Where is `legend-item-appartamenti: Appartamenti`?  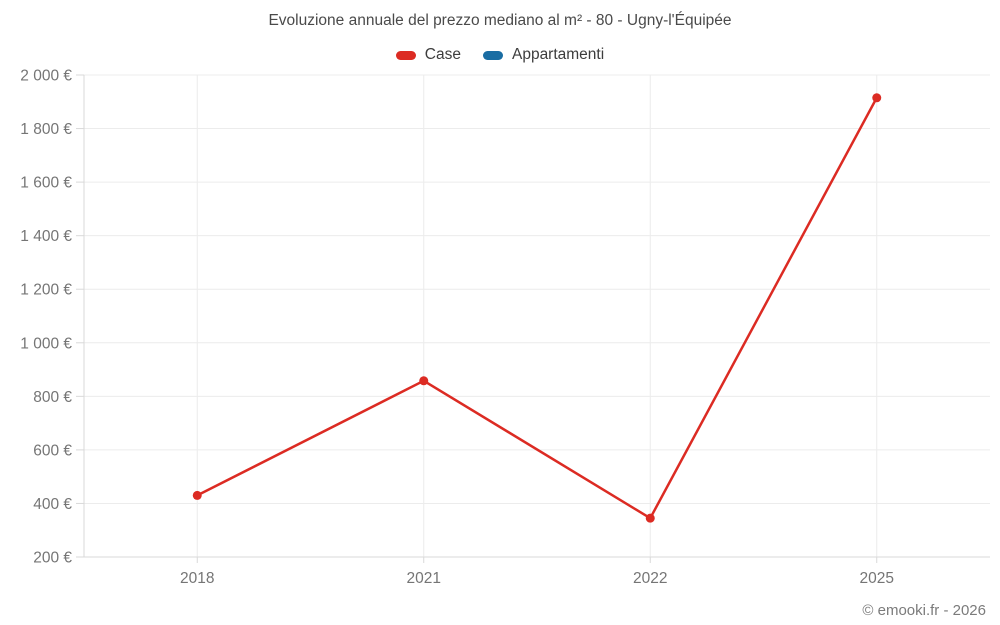 legend-item-appartamenti: Appartamenti is located at coordinates (543, 55).